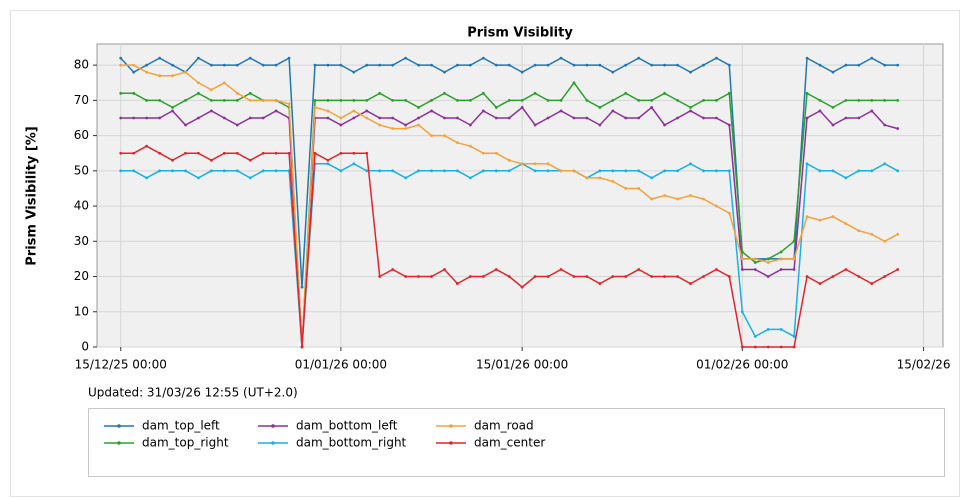  What do you see at coordinates (81, 276) in the screenshot?
I see `y-tick-label: 20` at bounding box center [81, 276].